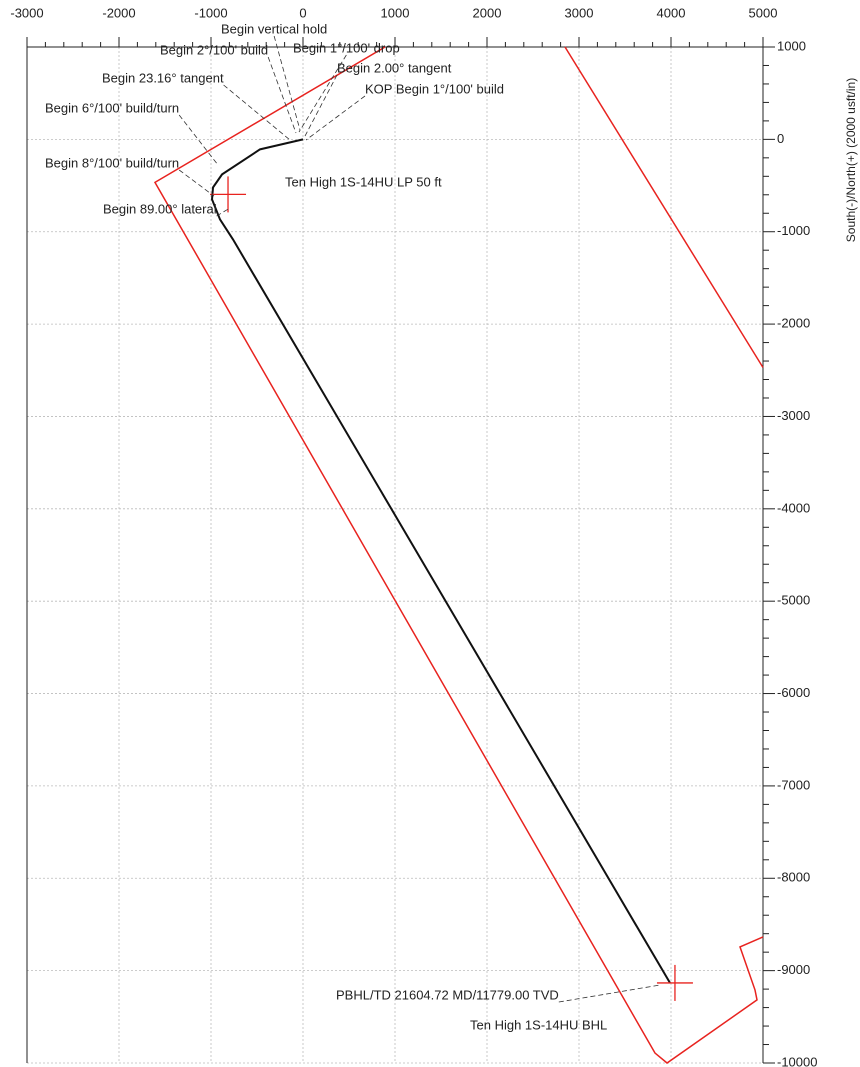 The height and width of the screenshot is (1067, 860). What do you see at coordinates (797, 1060) in the screenshot?
I see `y-tick-label: -10000` at bounding box center [797, 1060].